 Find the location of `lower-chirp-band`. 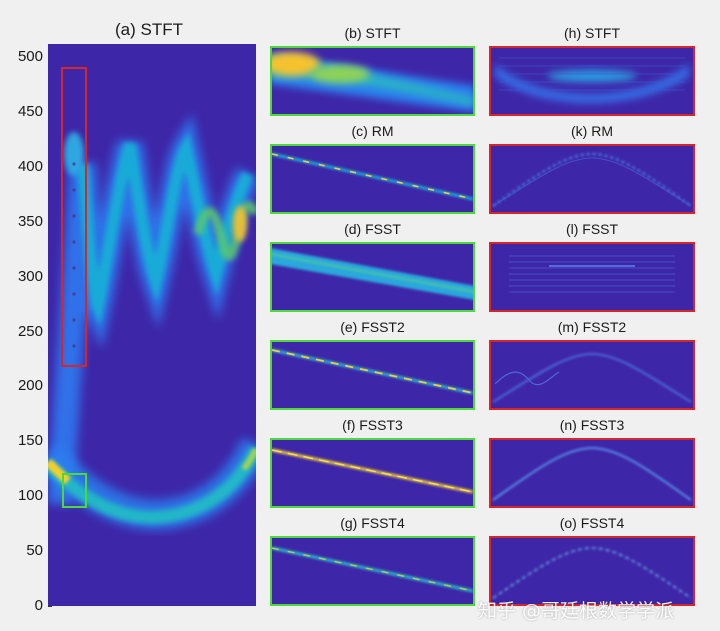

lower-chirp-band is located at coordinates (152, 483).